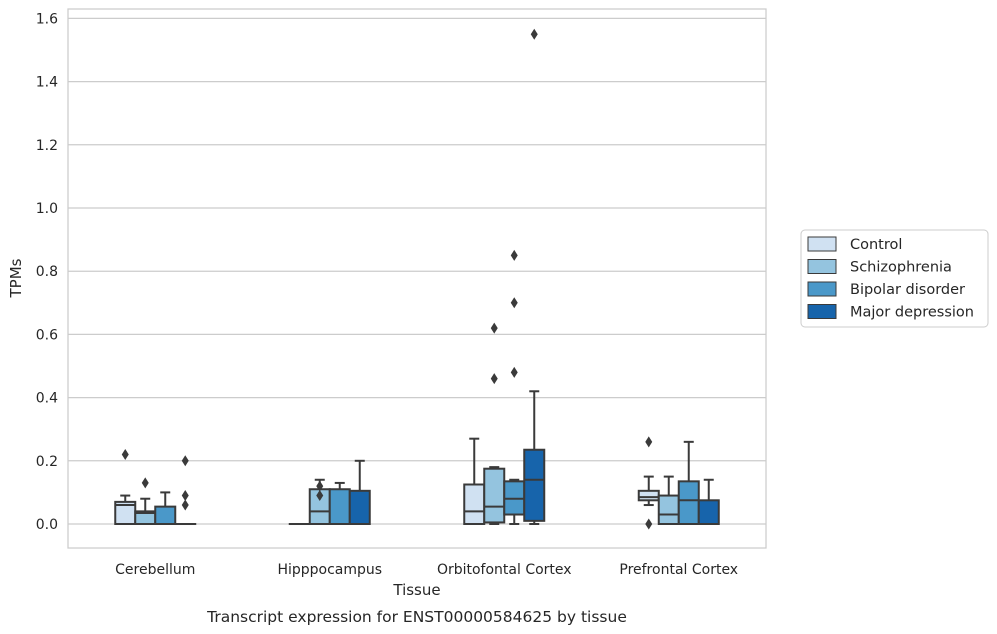 This screenshot has height=634, width=997. Describe the element at coordinates (912, 313) in the screenshot. I see `legend-label: Major depression` at that location.